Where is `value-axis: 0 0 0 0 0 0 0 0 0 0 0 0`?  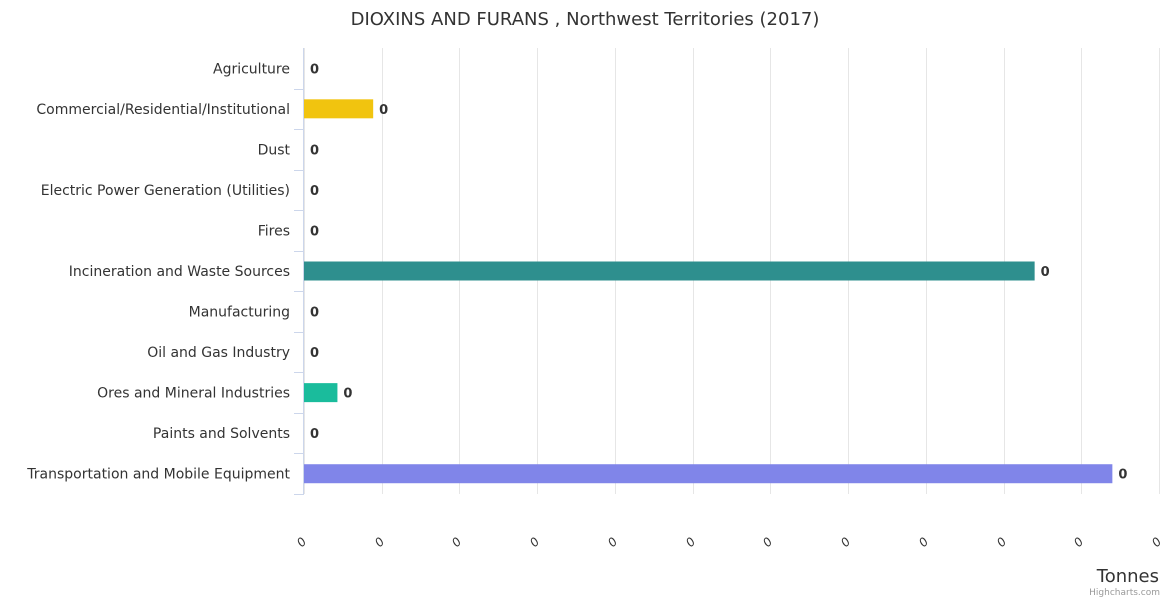
value-axis: 0 0 0 0 0 0 0 0 0 0 0 0 is located at coordinates (729, 542).